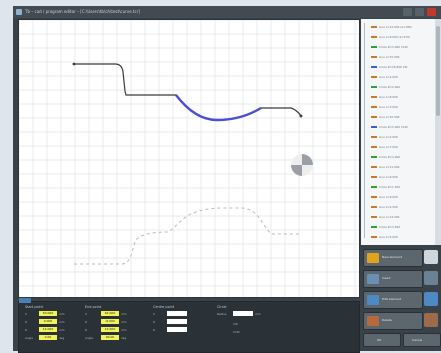 The width and height of the screenshot is (441, 353). What do you see at coordinates (48, 337) in the screenshot?
I see `start-angle-field: 0.00` at bounding box center [48, 337].